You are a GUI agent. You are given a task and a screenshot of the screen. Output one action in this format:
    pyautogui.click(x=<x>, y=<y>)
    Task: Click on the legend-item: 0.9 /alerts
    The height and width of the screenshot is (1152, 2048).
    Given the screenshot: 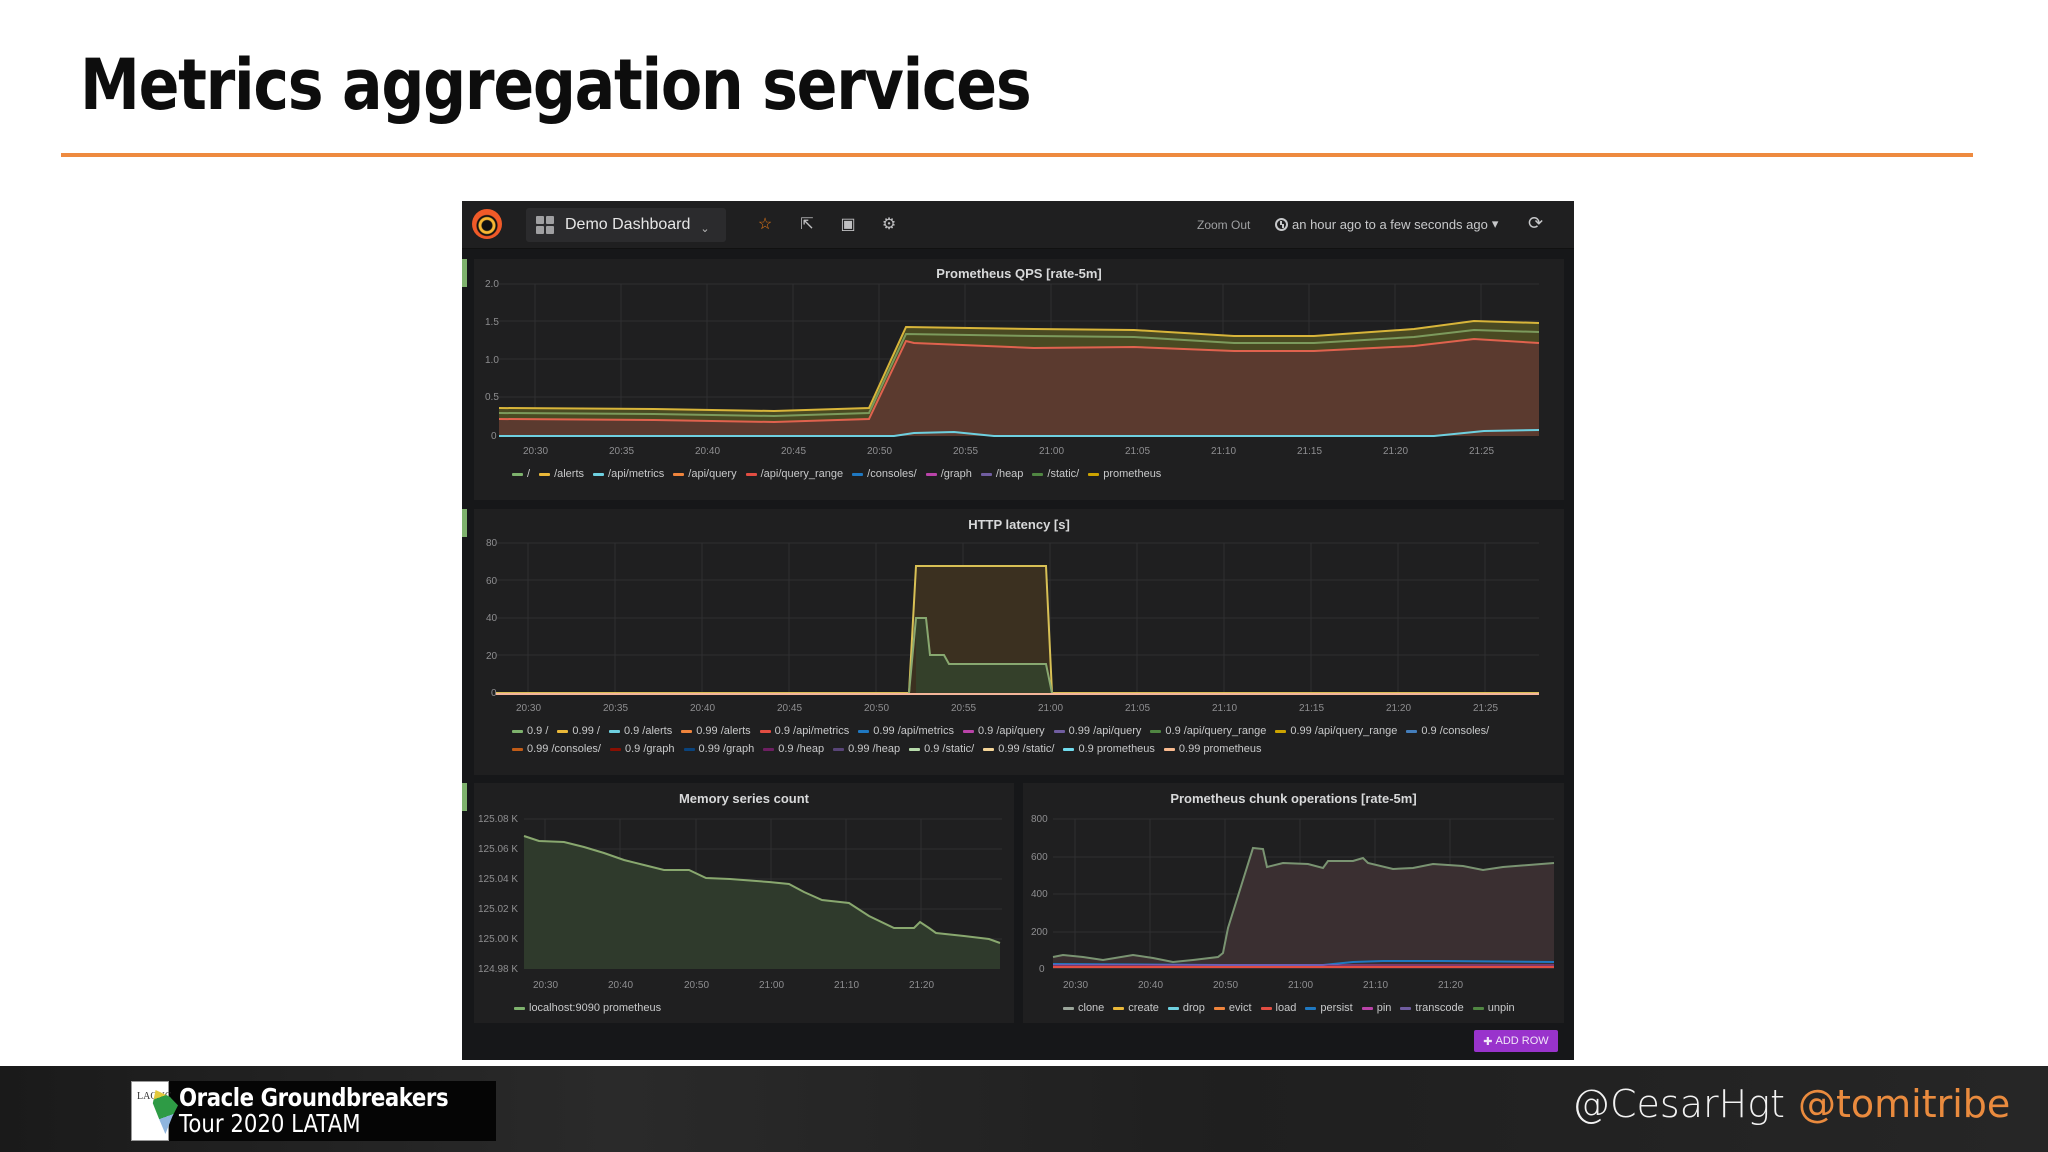 What is the action you would take?
    pyautogui.click(x=640, y=731)
    